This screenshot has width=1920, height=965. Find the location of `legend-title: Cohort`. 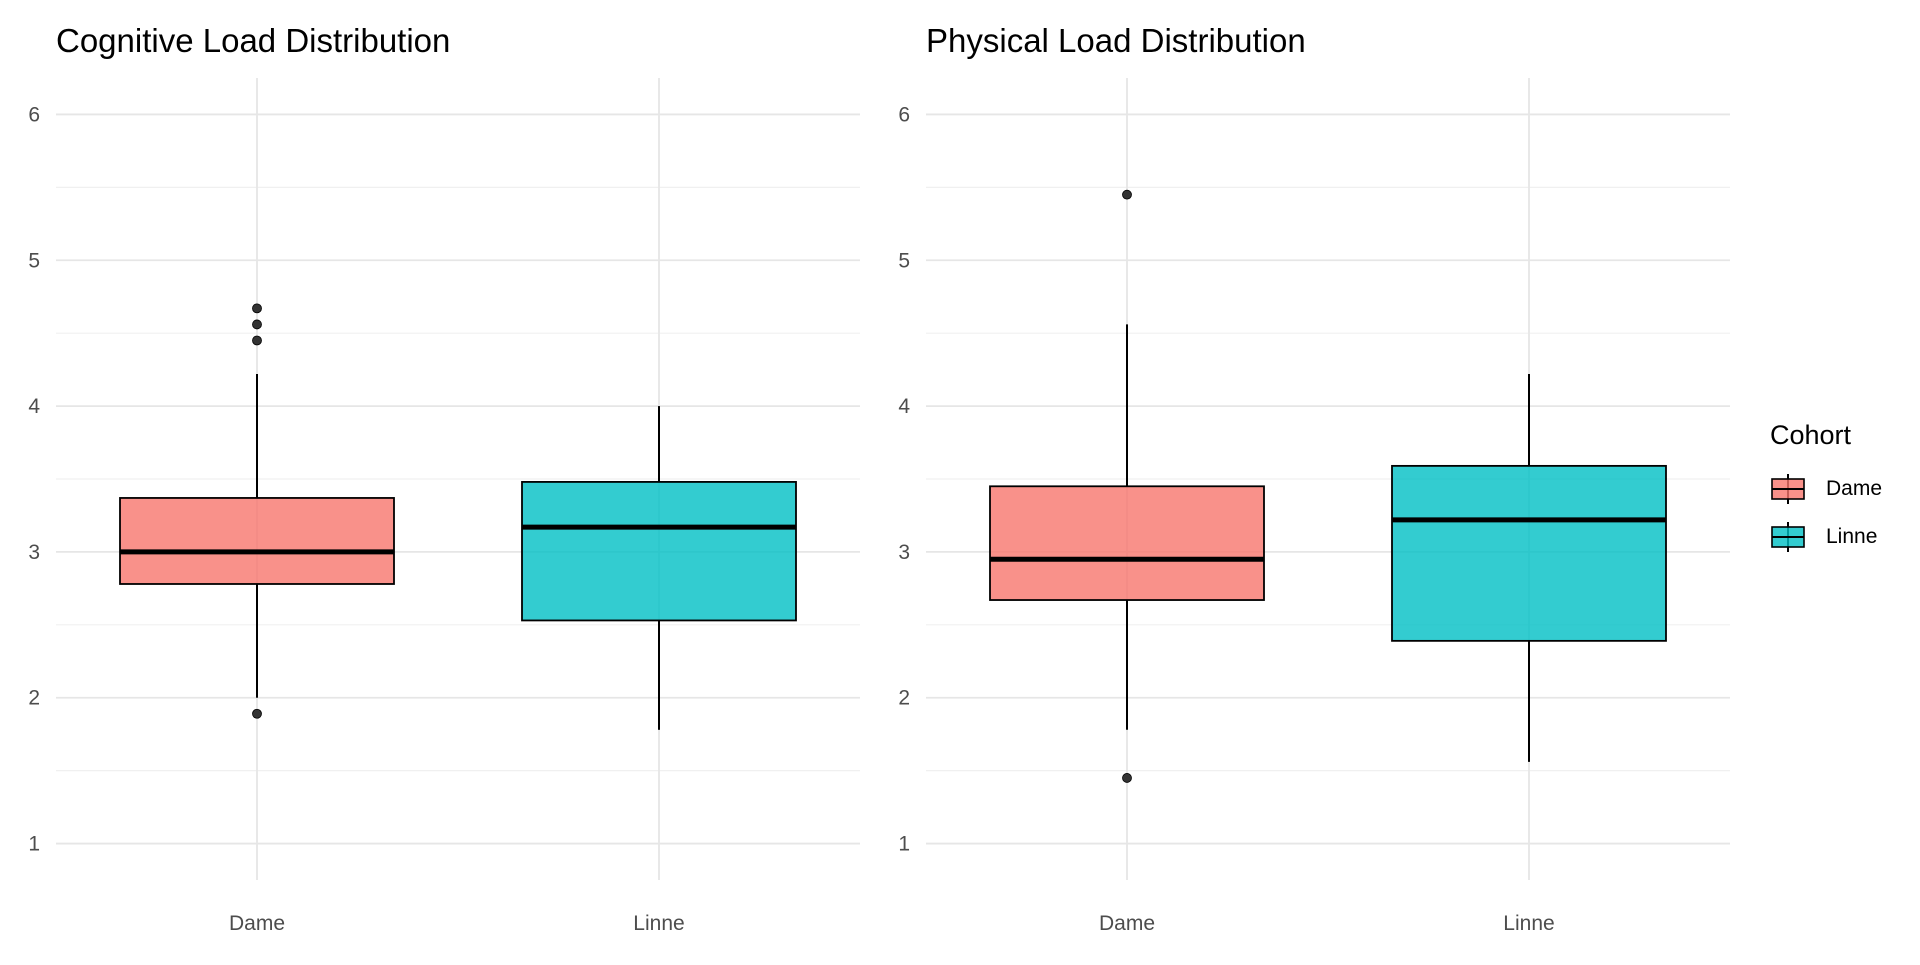

legend-title: Cohort is located at coordinates (1811, 435).